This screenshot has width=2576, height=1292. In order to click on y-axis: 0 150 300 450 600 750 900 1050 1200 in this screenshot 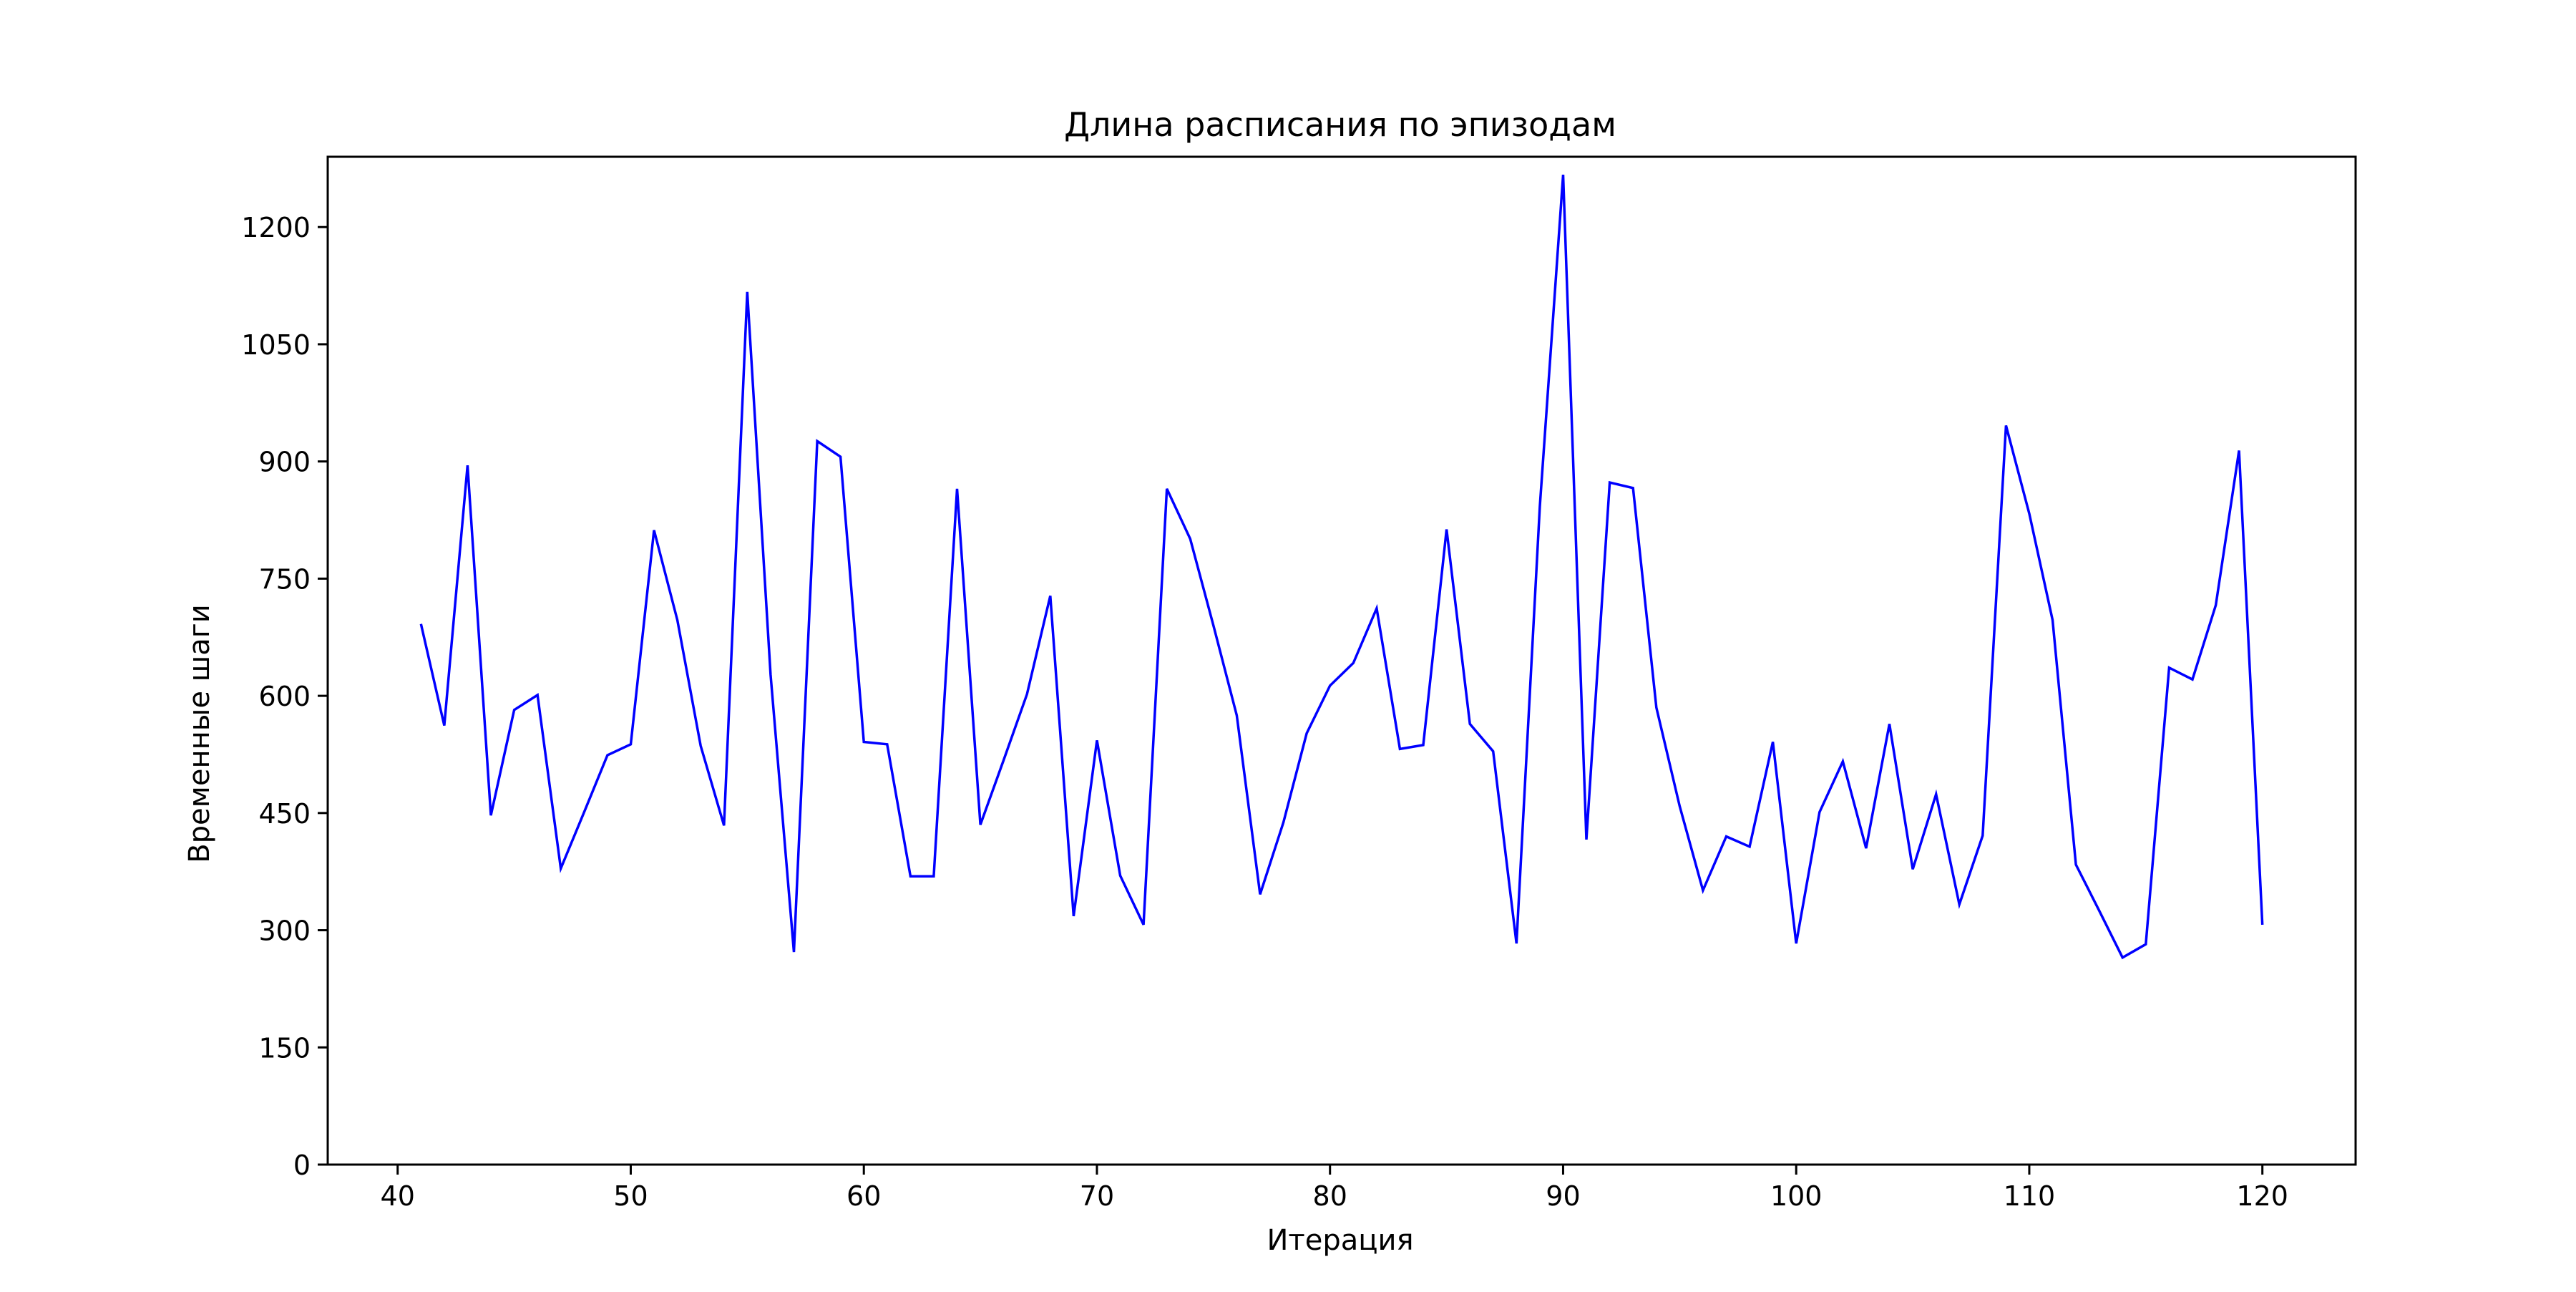, I will do `click(284, 696)`.